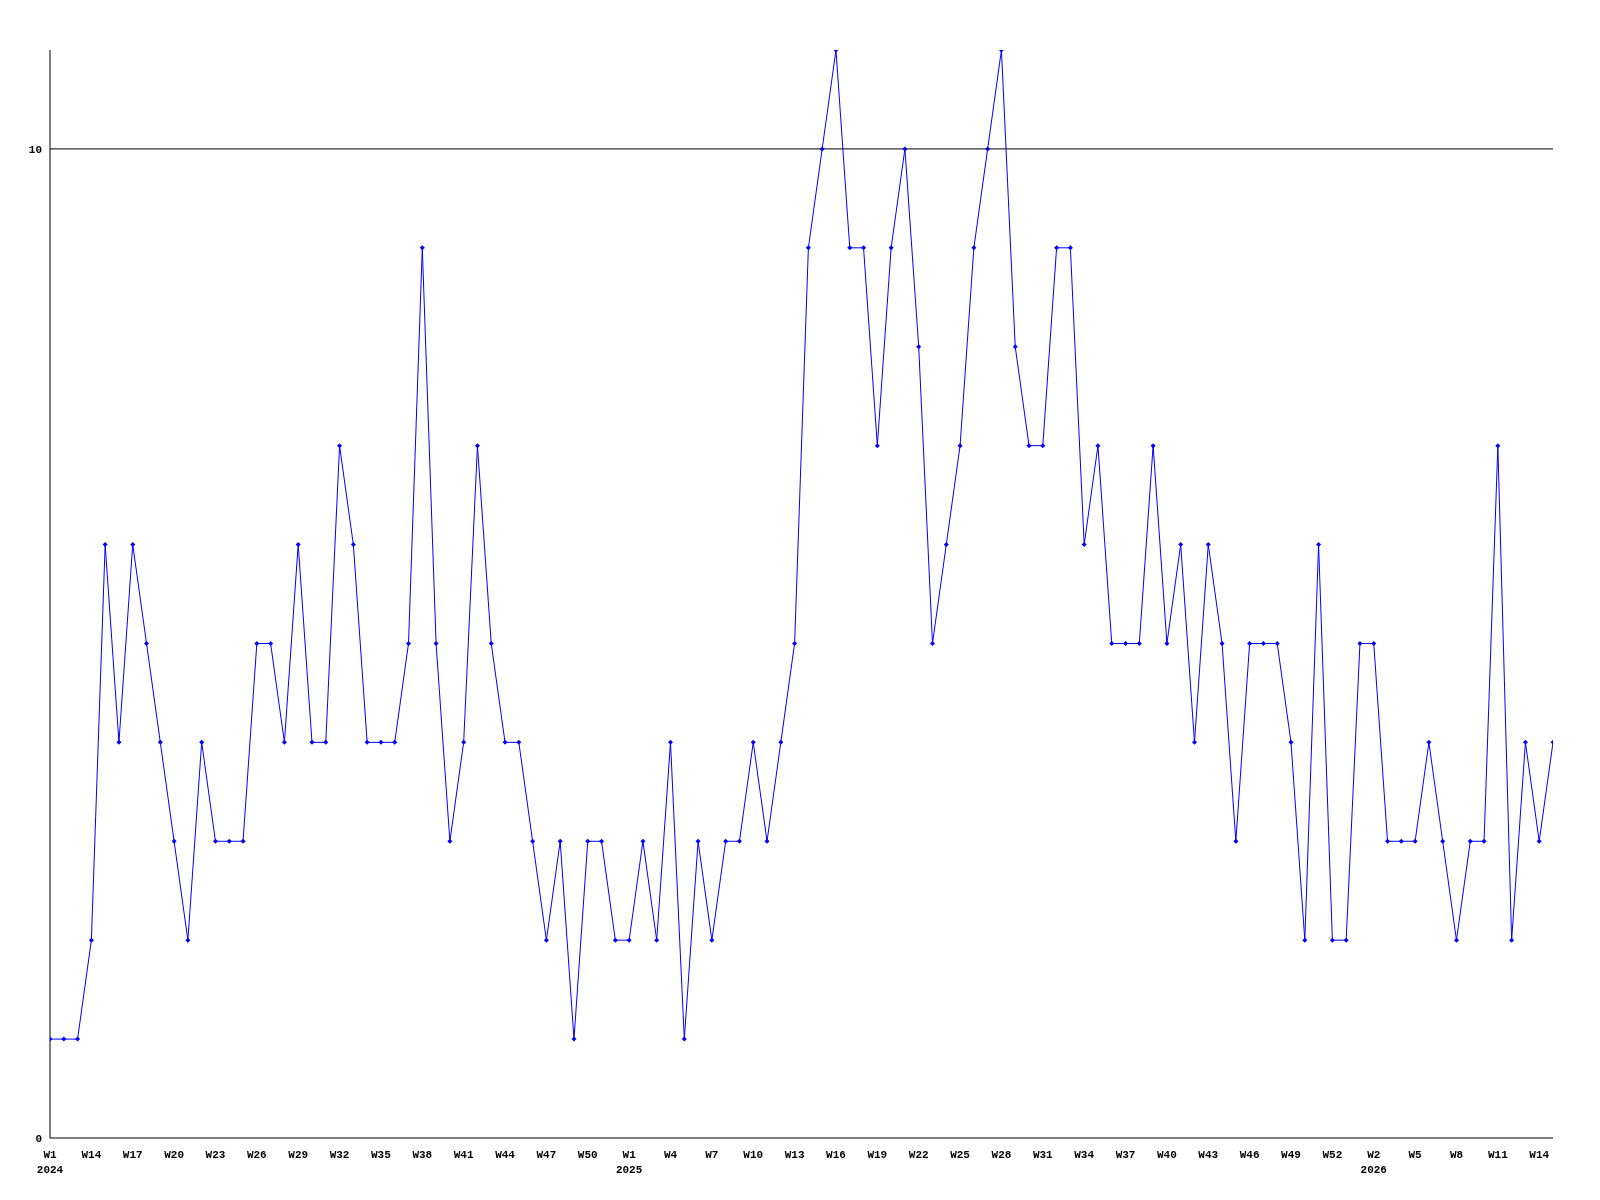 The image size is (1600, 1200). What do you see at coordinates (670, 1155) in the screenshot?
I see `x-tick-label: W4` at bounding box center [670, 1155].